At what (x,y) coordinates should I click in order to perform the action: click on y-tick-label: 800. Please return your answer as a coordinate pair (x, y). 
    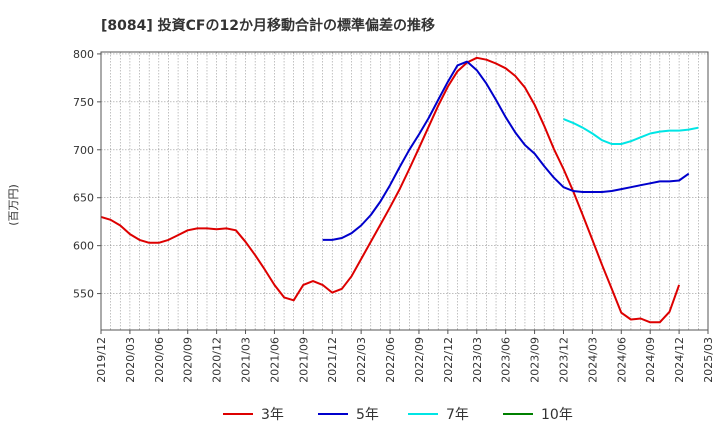
    Looking at the image, I should click on (83, 54).